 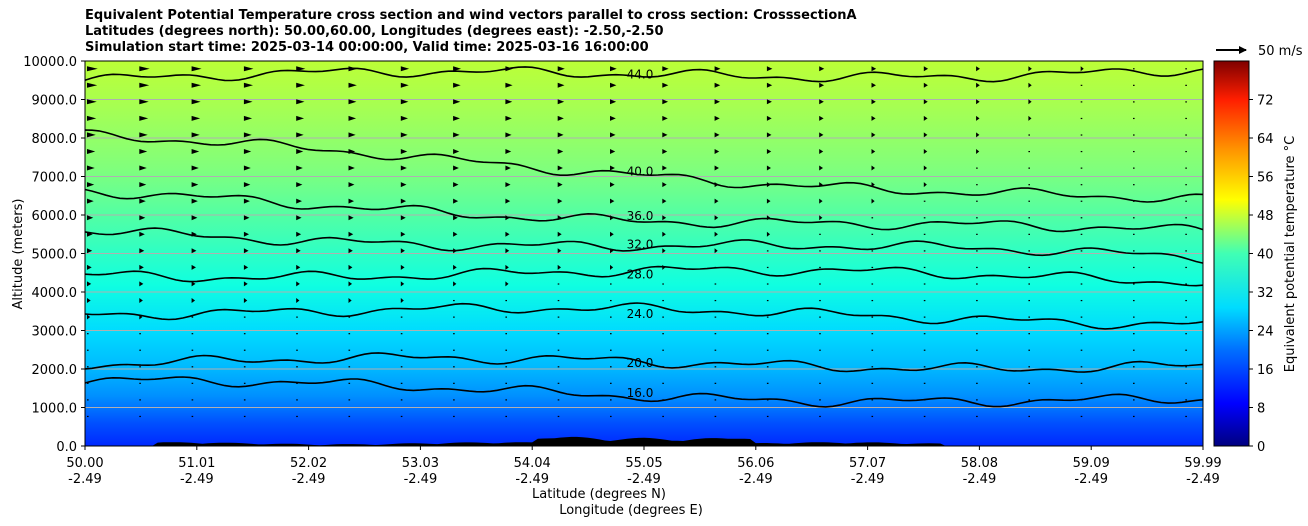 What do you see at coordinates (640, 75) in the screenshot?
I see `contour-label: 44.0` at bounding box center [640, 75].